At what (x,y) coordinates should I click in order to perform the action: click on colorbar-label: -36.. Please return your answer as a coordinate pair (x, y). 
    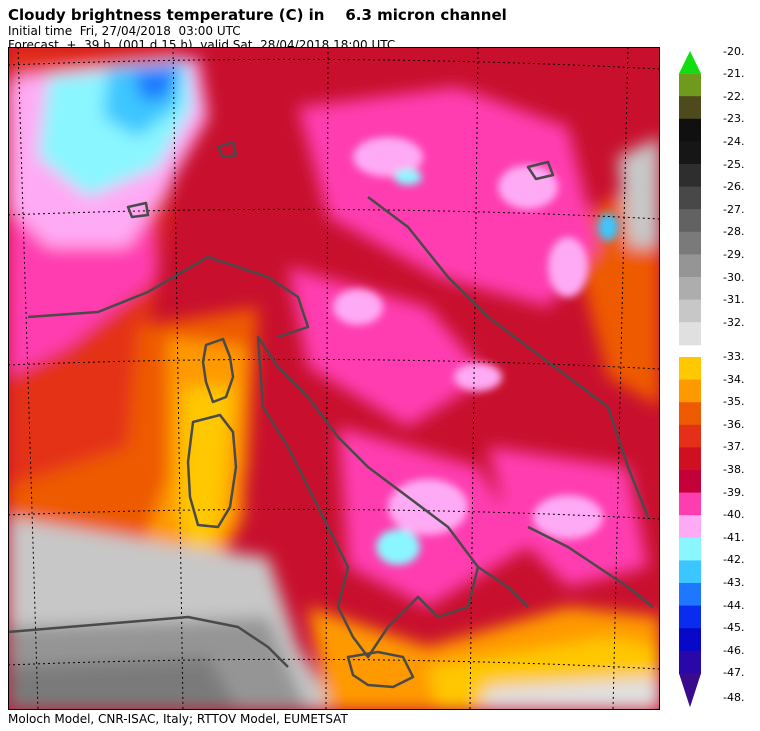
    Looking at the image, I should click on (734, 424).